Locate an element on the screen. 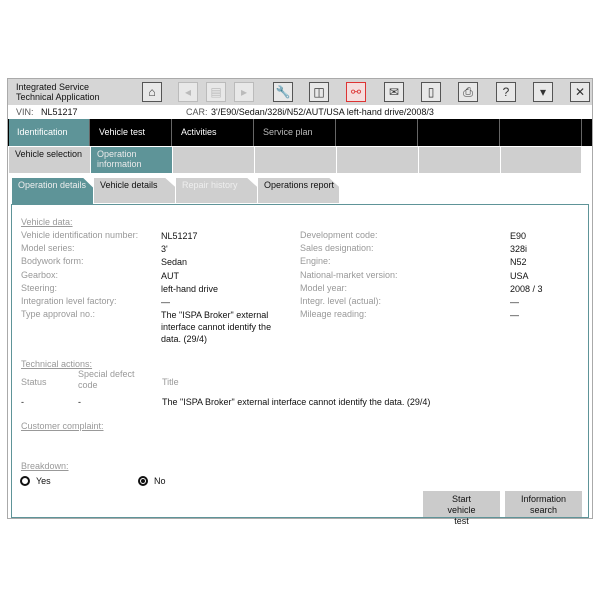 The image size is (600, 600). minimize-icon: ▾ is located at coordinates (543, 92).